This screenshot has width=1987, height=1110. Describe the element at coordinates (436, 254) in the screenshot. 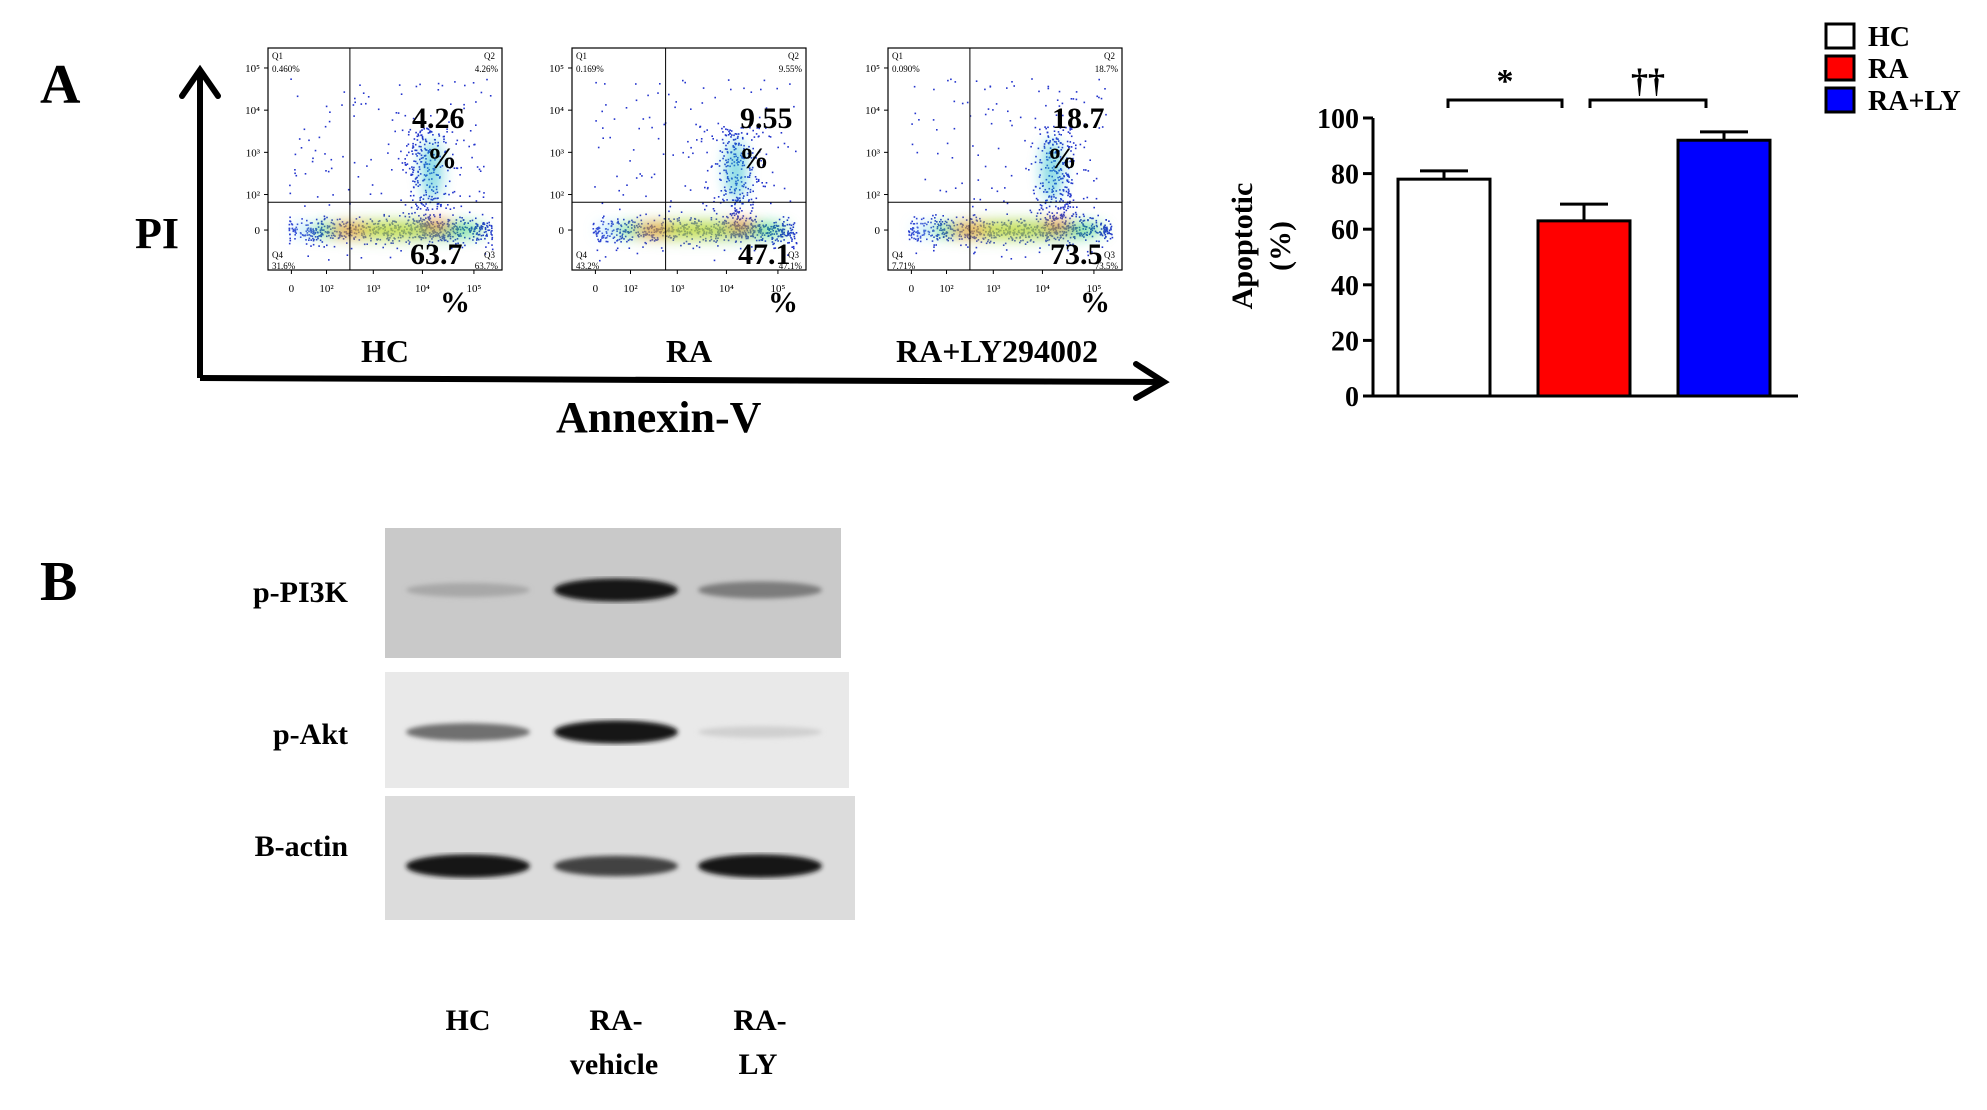

I see `big-lower-percent: 63.7` at that location.